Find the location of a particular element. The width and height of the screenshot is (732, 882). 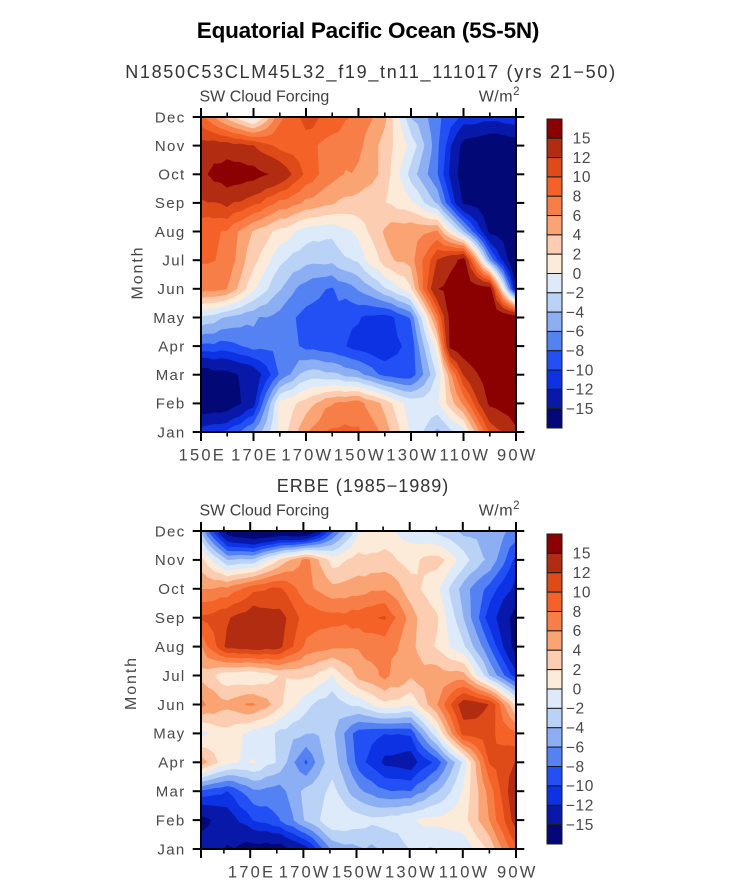

svg-text:Equatorial Pacific Ocean (5S-5: Equatorial Pacific Ocean (5S-5N) is located at coordinates (368, 30).